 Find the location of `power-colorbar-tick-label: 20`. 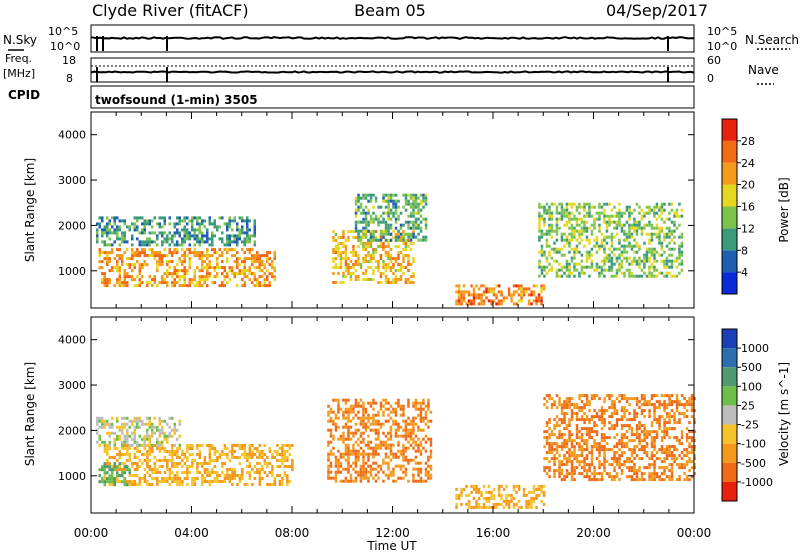

power-colorbar-tick-label: 20 is located at coordinates (748, 185).